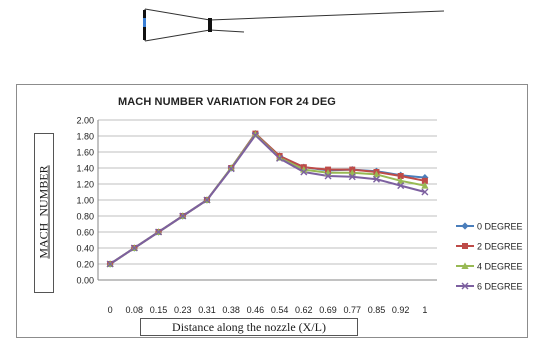 Image resolution: width=536 pixels, height=343 pixels. What do you see at coordinates (500, 227) in the screenshot?
I see `legend-label: 0 DEGREE` at bounding box center [500, 227].